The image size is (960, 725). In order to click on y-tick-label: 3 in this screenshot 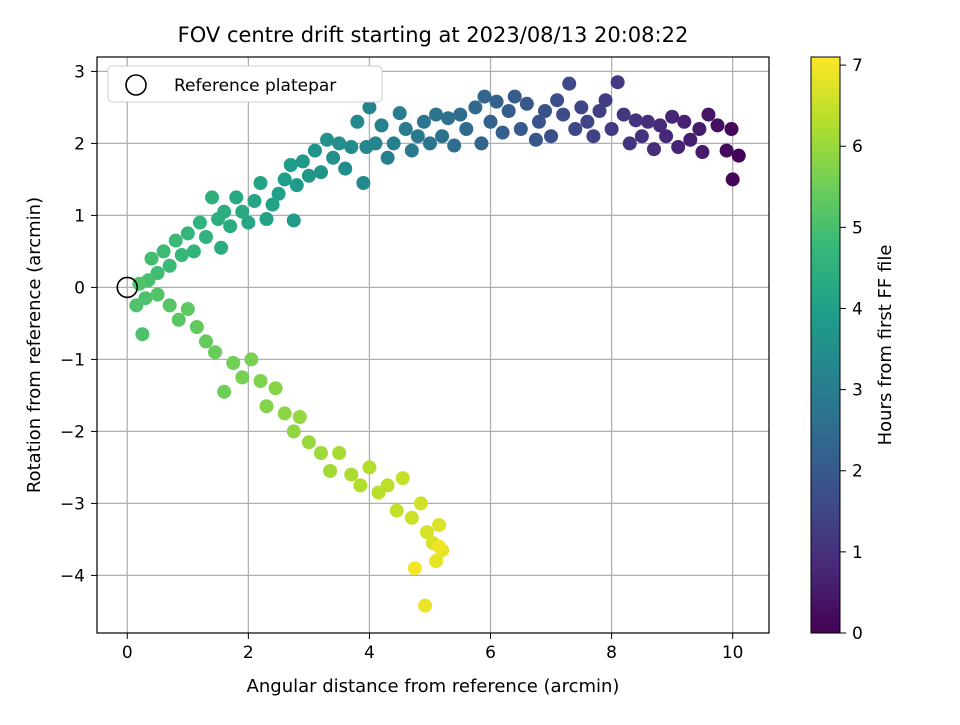, I will do `click(79, 72)`.